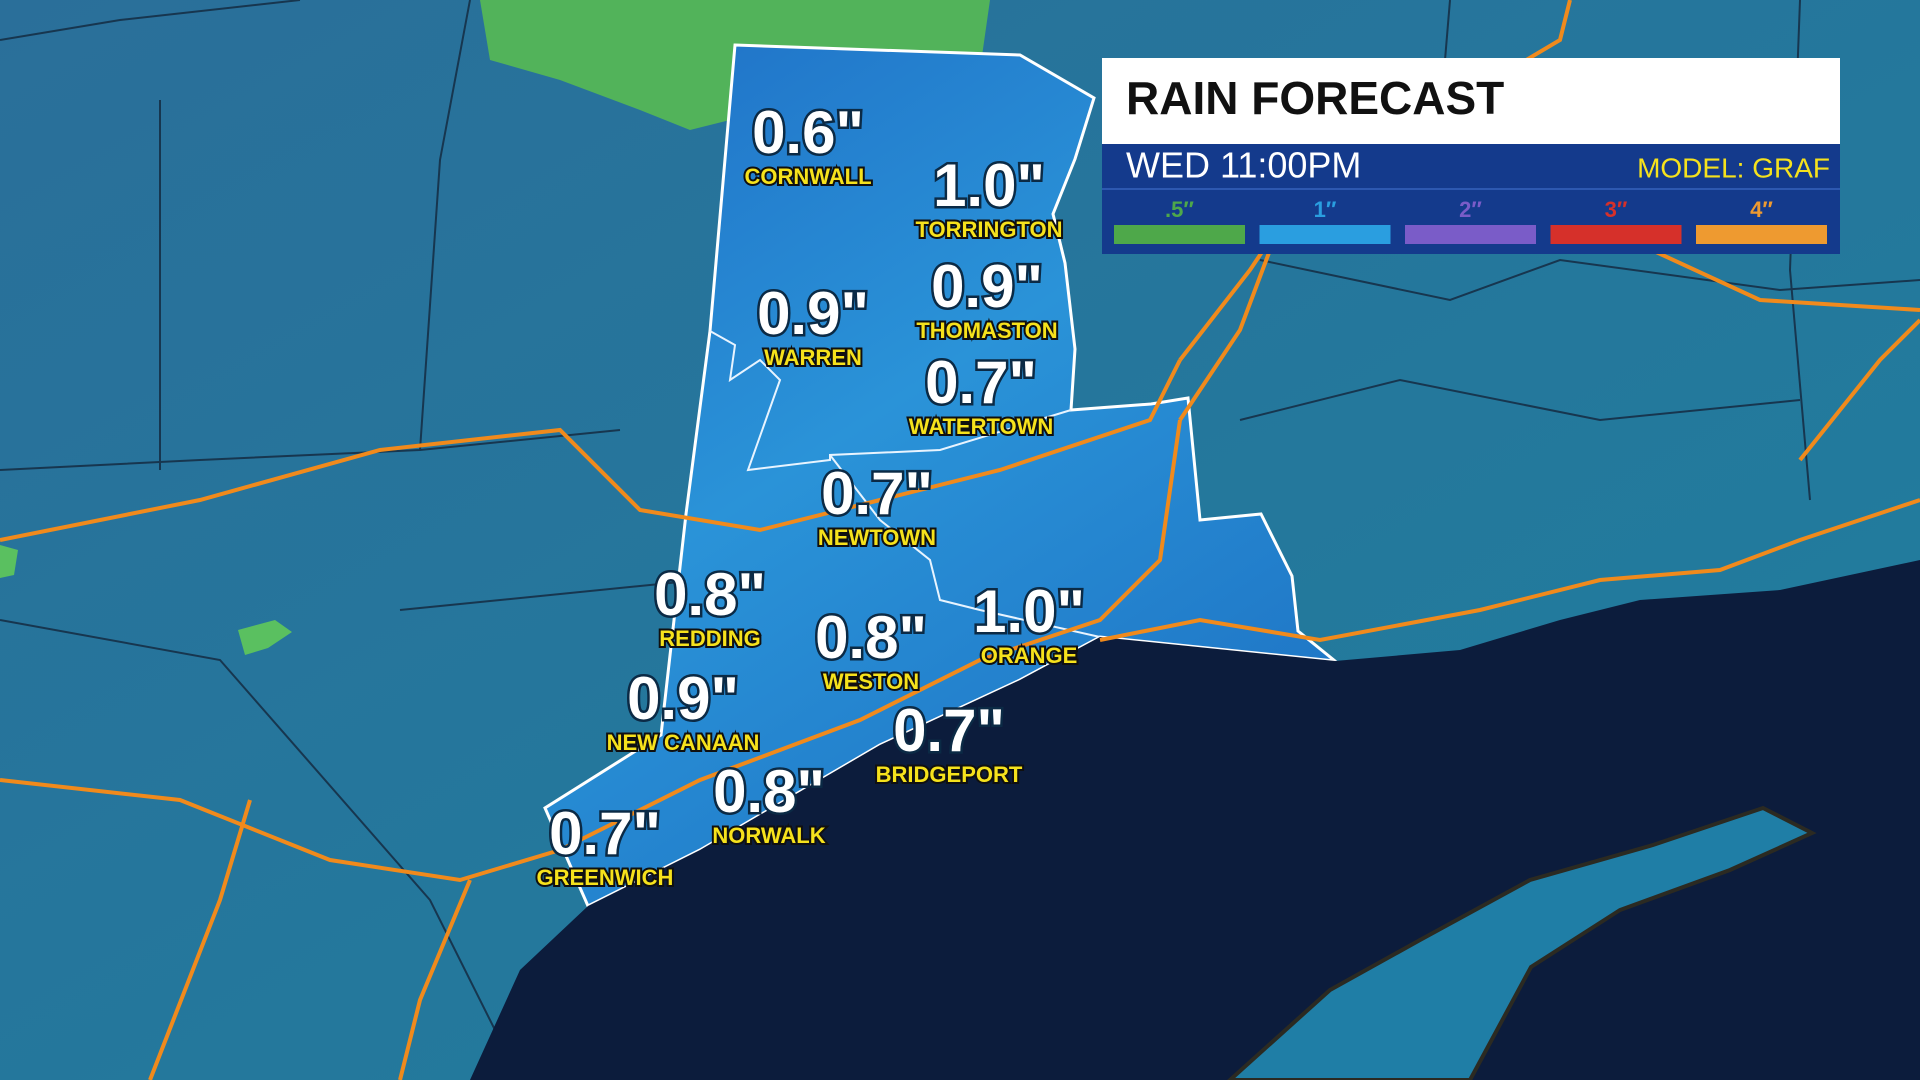 Image resolution: width=1920 pixels, height=1080 pixels. Describe the element at coordinates (871, 681) in the screenshot. I see `location-name: WESTON` at that location.